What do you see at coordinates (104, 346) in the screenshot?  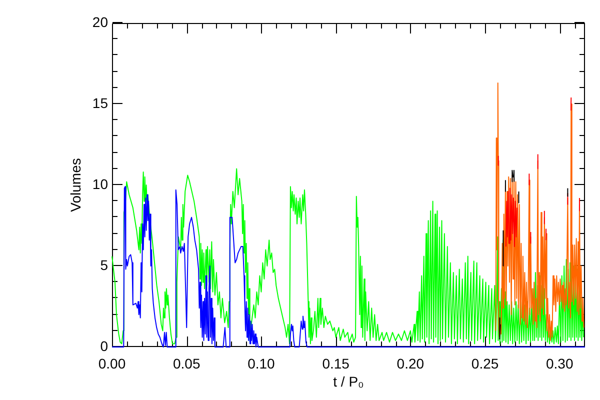 I see `y-tick-label: 0` at bounding box center [104, 346].